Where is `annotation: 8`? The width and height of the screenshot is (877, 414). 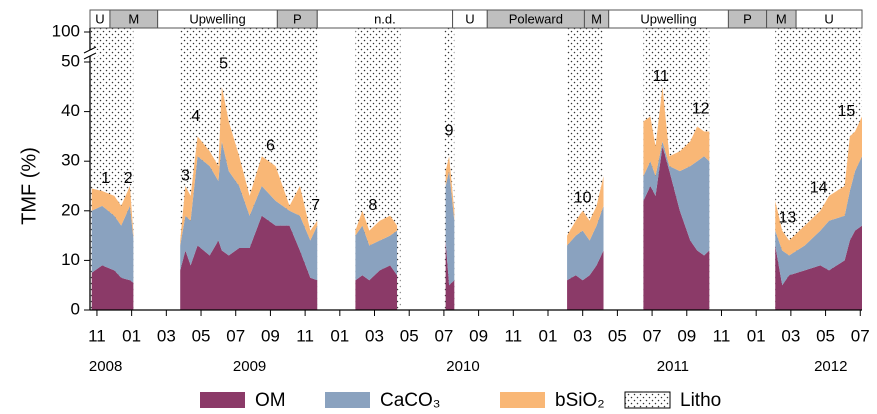
annotation: 8 is located at coordinates (372, 205).